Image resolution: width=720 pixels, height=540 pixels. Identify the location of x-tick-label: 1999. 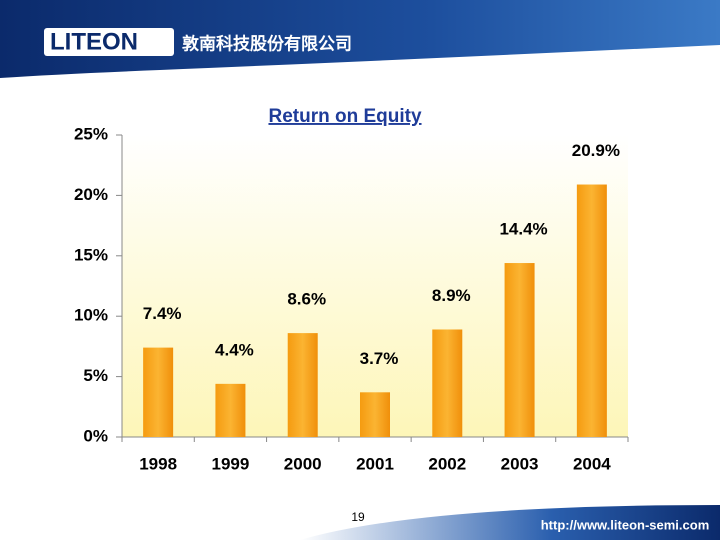
(231, 463).